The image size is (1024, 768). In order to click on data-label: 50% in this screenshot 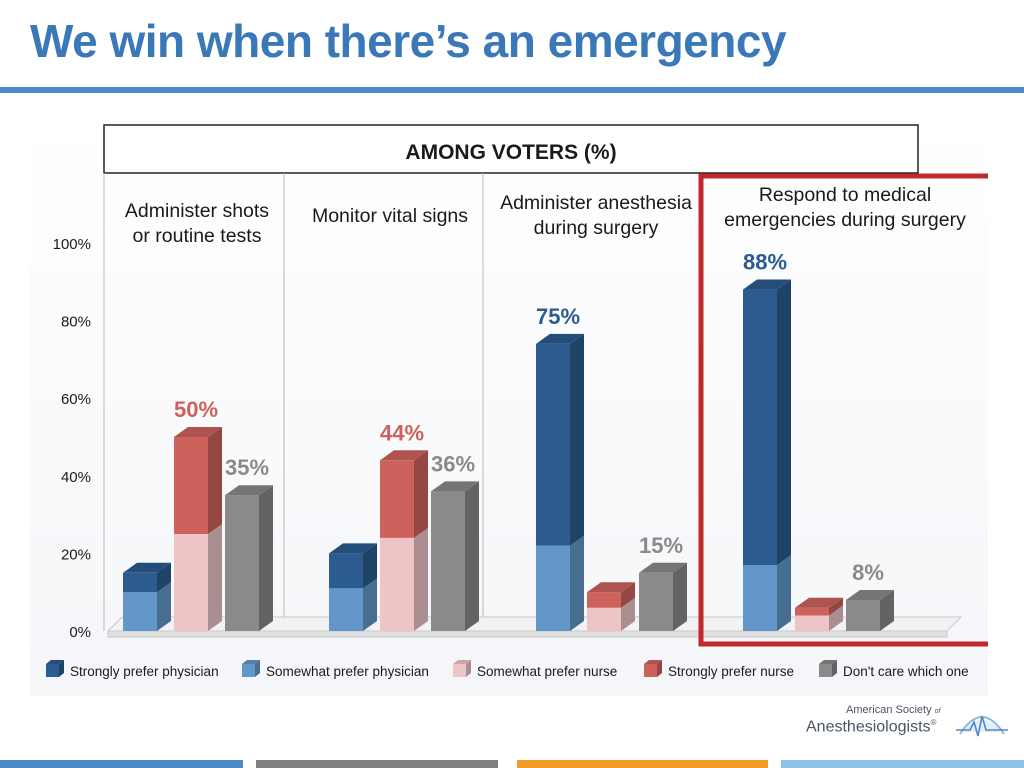, I will do `click(196, 409)`.